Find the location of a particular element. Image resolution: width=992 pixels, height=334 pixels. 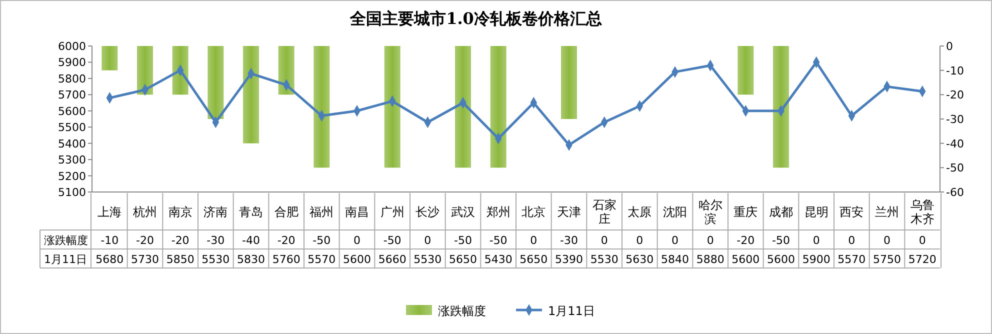

x-tick-label: 石家庄 is located at coordinates (604, 212).